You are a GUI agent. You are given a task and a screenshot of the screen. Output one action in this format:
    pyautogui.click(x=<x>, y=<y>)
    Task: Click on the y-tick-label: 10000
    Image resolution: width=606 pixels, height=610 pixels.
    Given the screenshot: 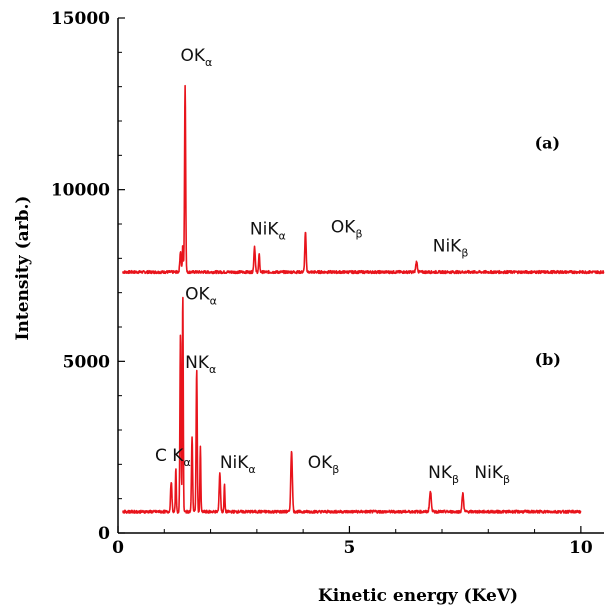 What is the action you would take?
    pyautogui.click(x=80, y=191)
    